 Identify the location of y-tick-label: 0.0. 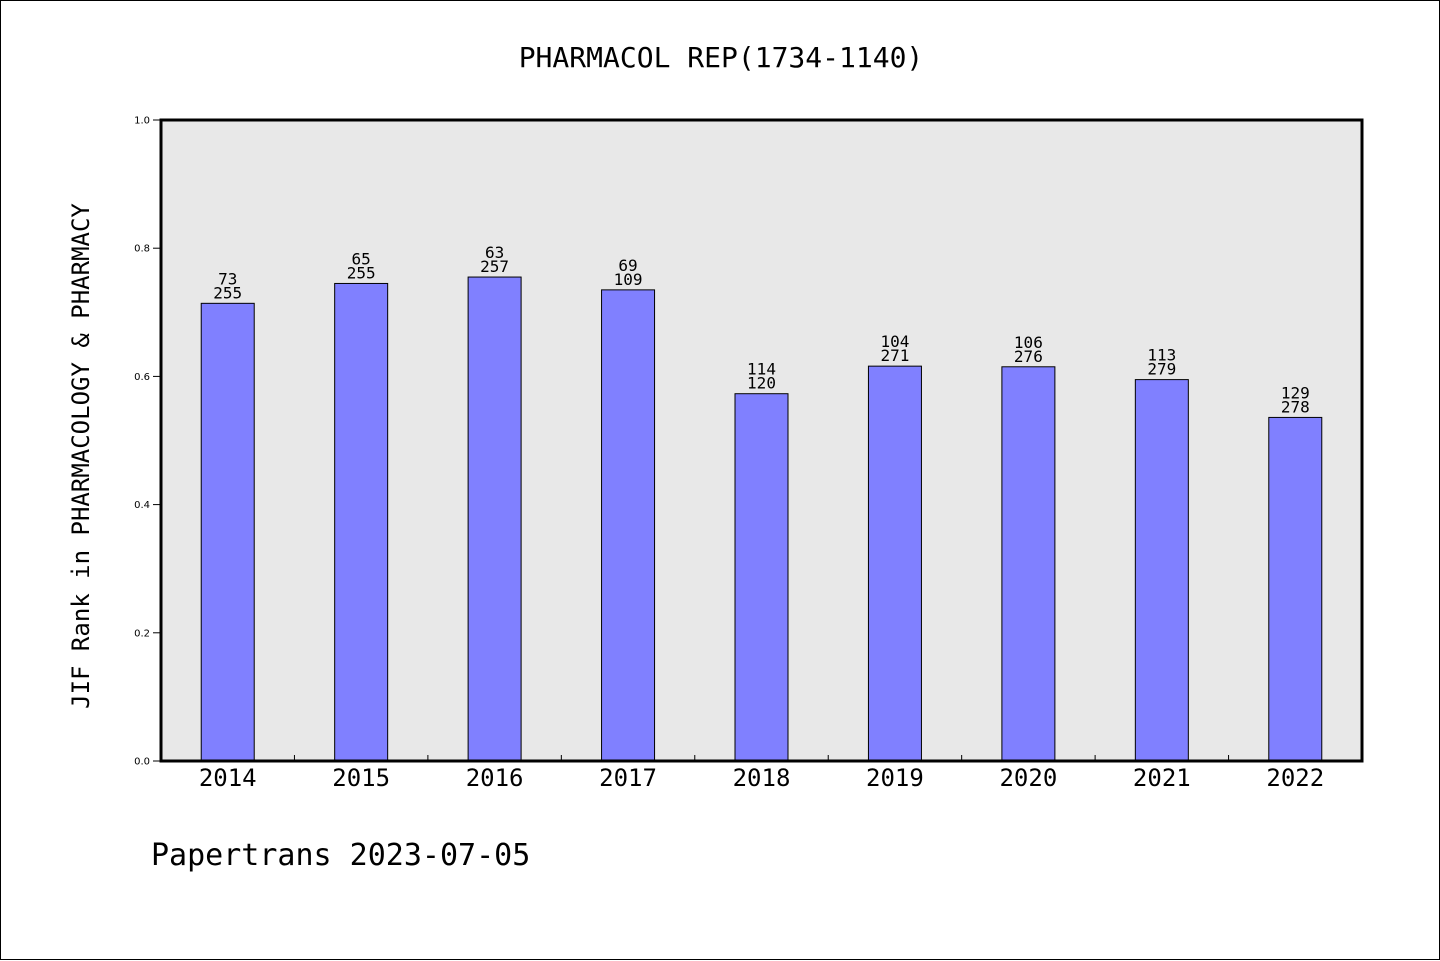
(142, 762).